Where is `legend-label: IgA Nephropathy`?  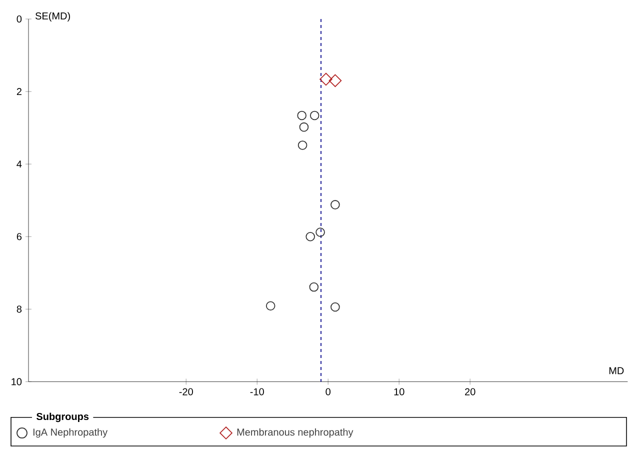
legend-label: IgA Nephropathy is located at coordinates (70, 433).